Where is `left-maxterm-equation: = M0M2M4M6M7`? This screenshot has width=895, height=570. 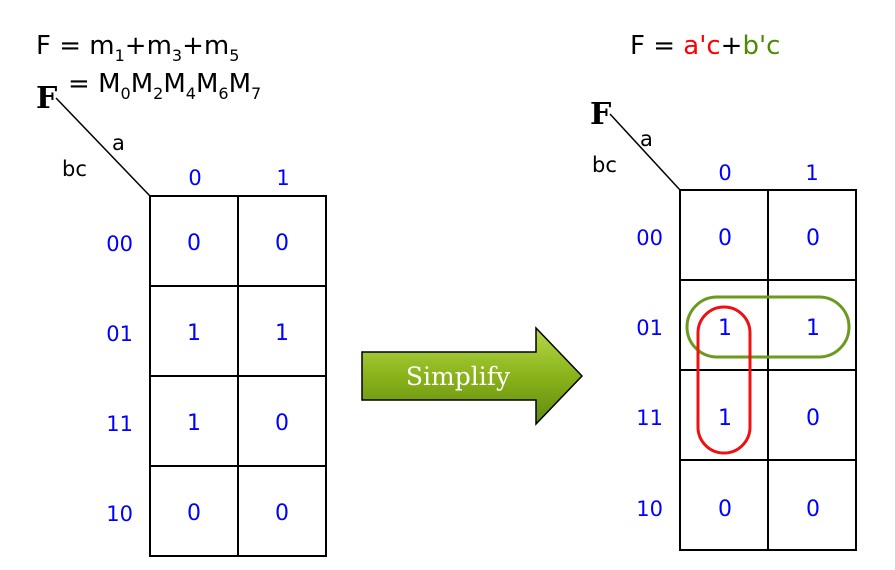 left-maxterm-equation: = M0M2M4M6M7 is located at coordinates (164, 86).